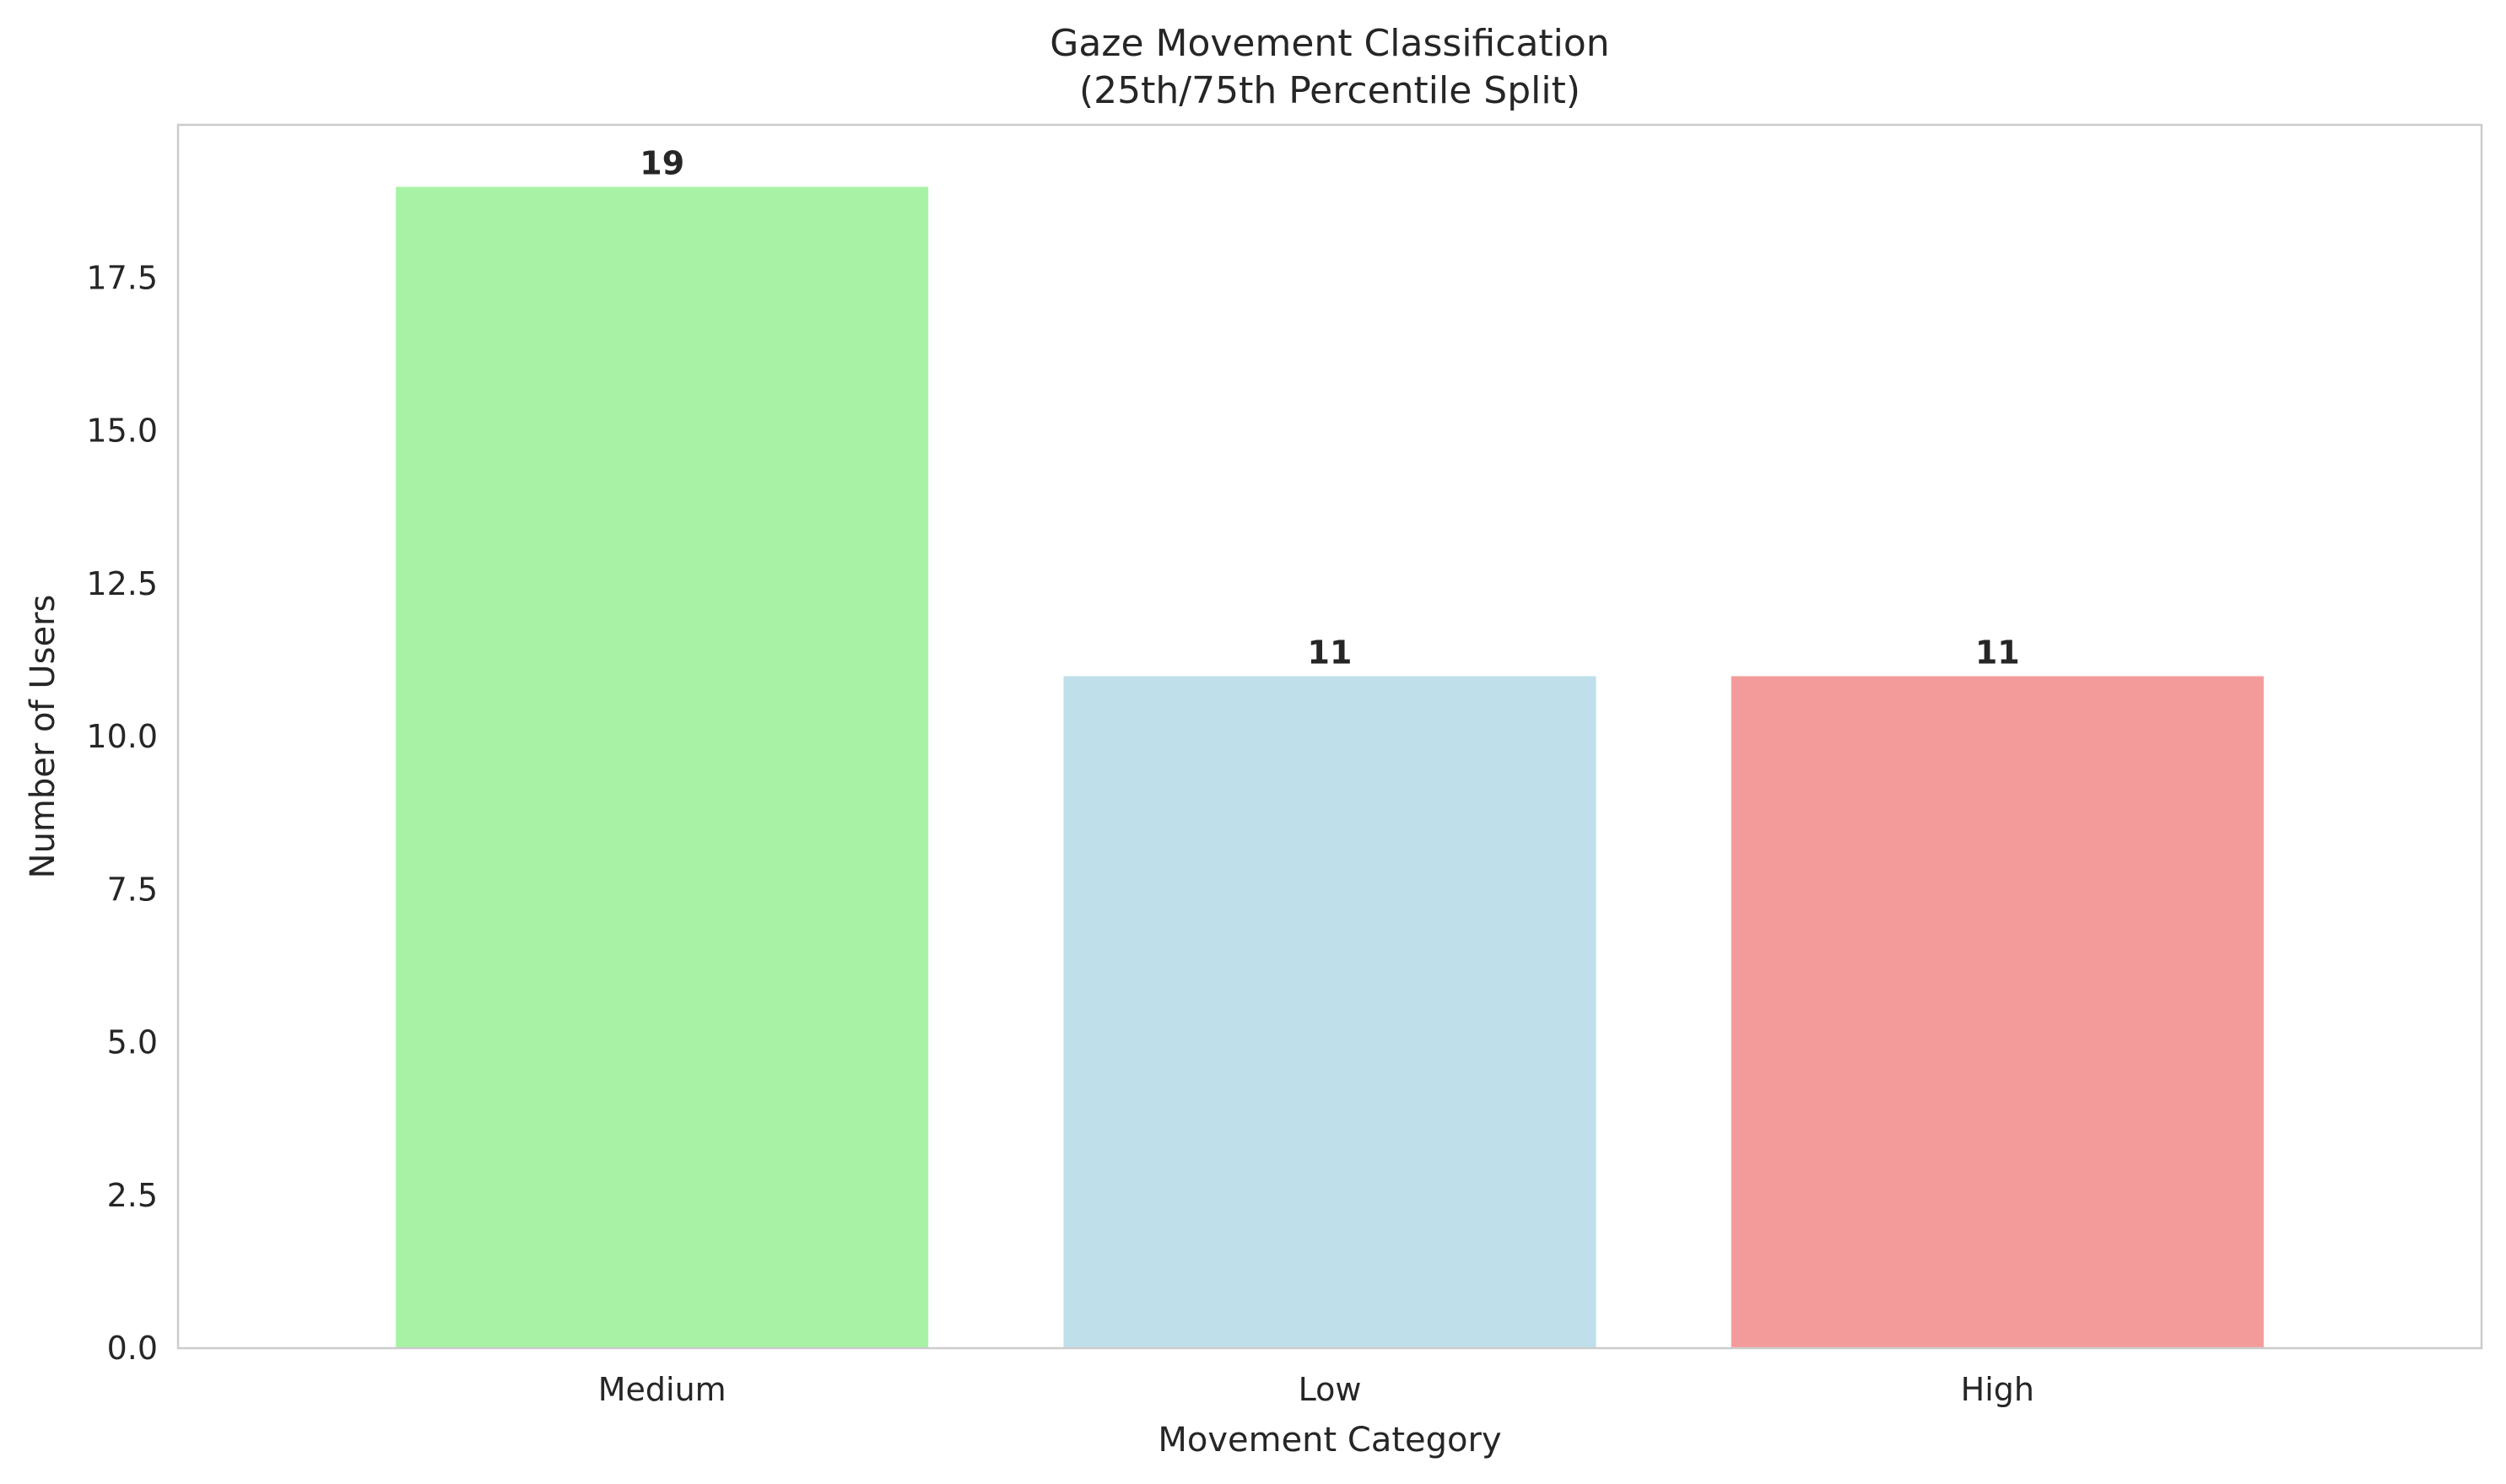 This screenshot has width=2506, height=1484. Describe the element at coordinates (662, 163) in the screenshot. I see `bar-value-label-medium: 19` at that location.